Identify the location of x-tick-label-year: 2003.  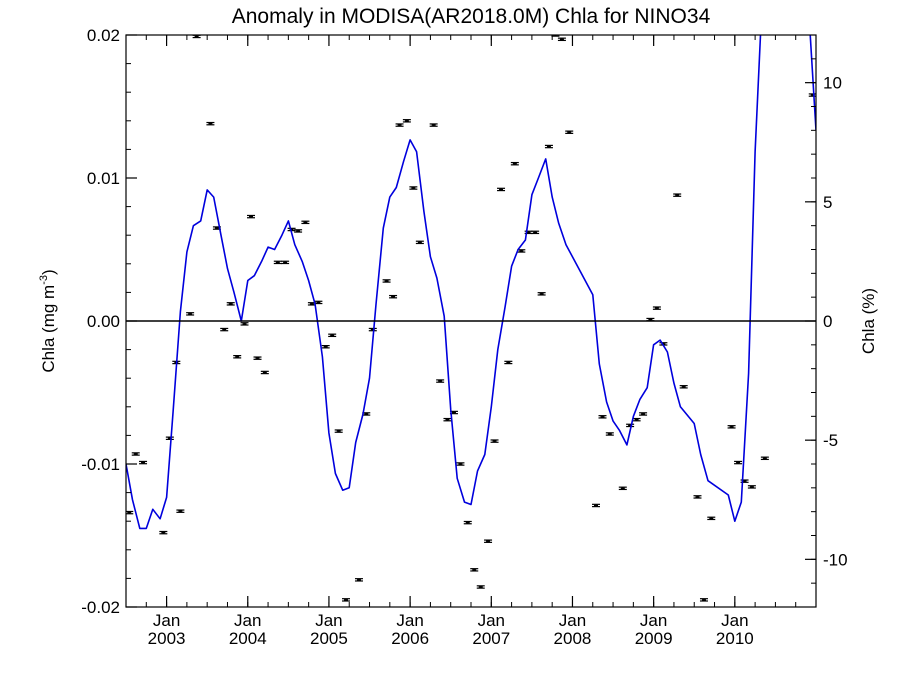
(167, 638).